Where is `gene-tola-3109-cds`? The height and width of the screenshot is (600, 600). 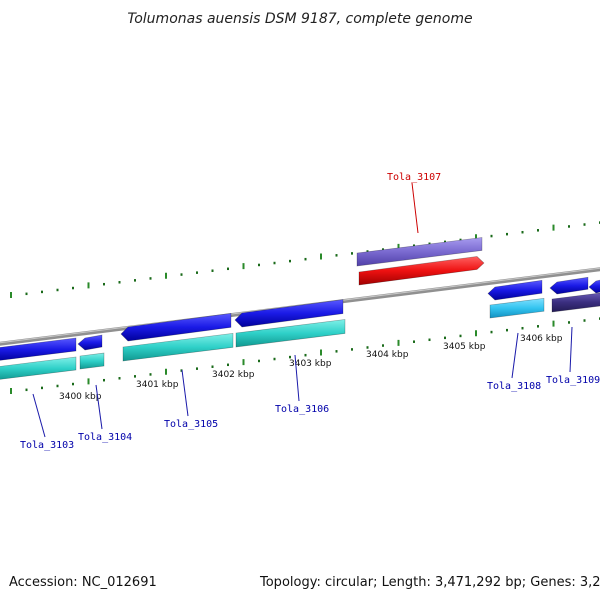 gene-tola-3109-cds is located at coordinates (575, 302).